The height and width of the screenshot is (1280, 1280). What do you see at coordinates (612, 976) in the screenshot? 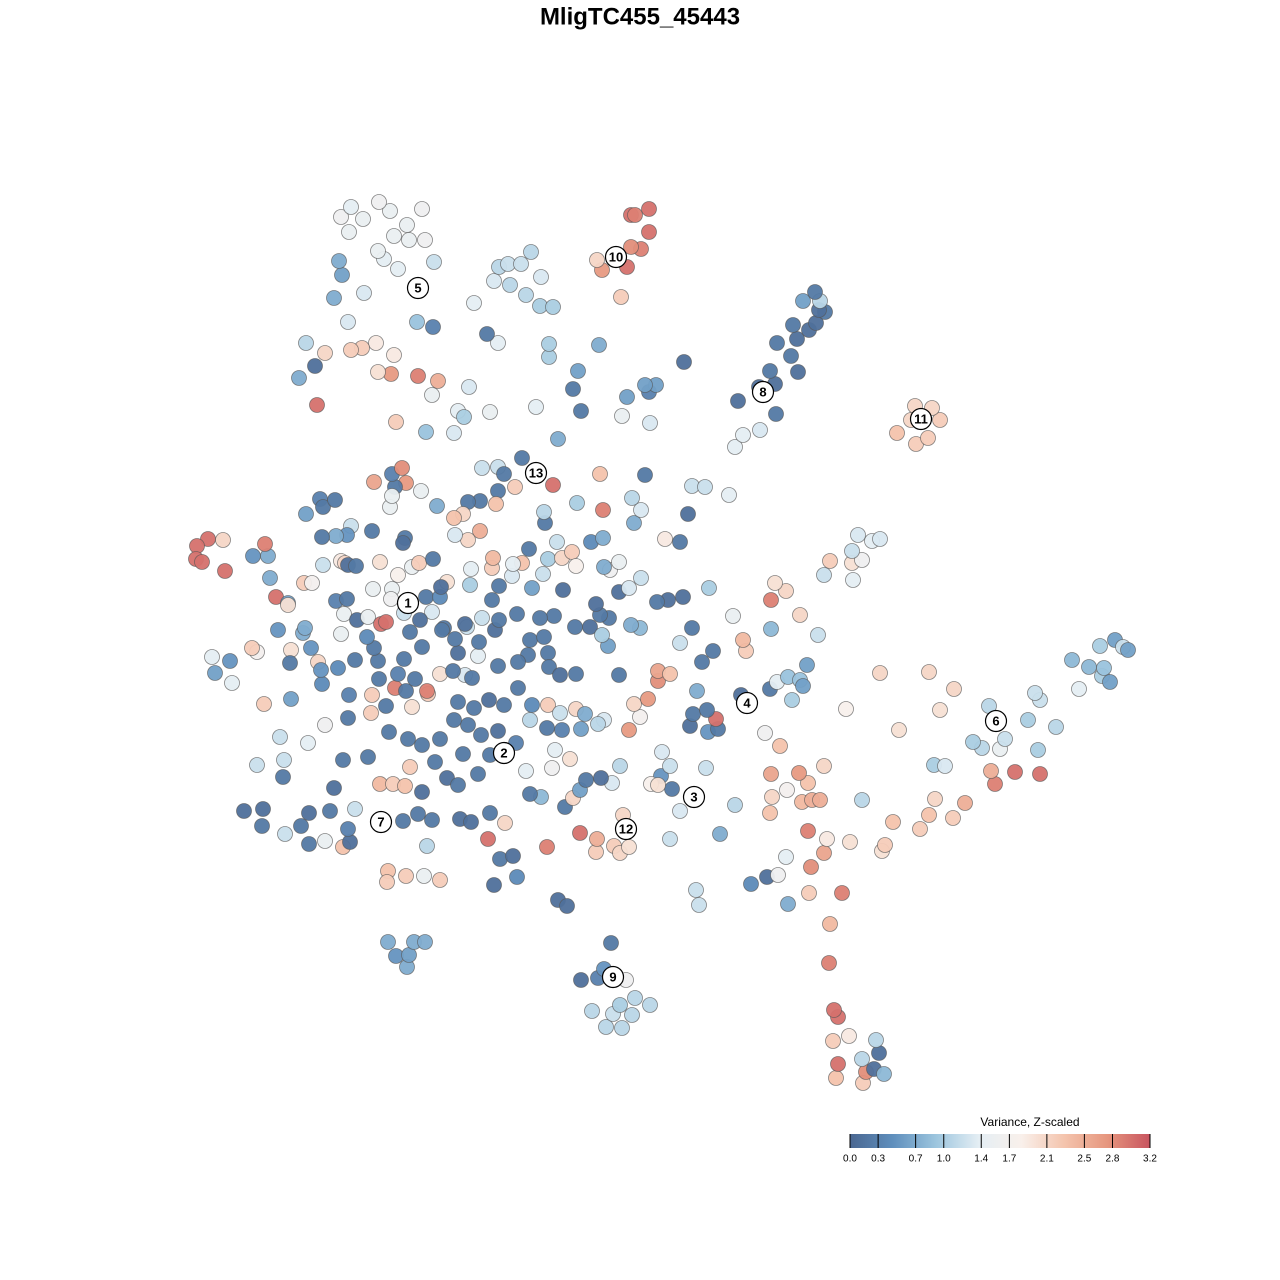
I see `cluster-label: 9` at bounding box center [612, 976].